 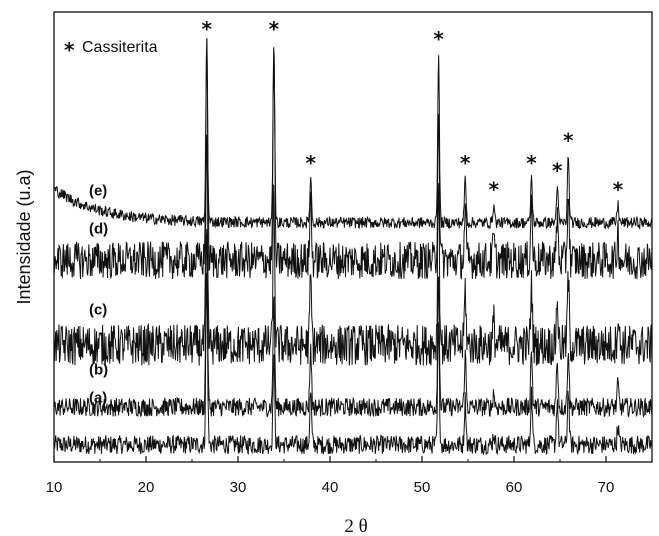 What do you see at coordinates (618, 189) in the screenshot?
I see `peak-marker-9: *` at bounding box center [618, 189].